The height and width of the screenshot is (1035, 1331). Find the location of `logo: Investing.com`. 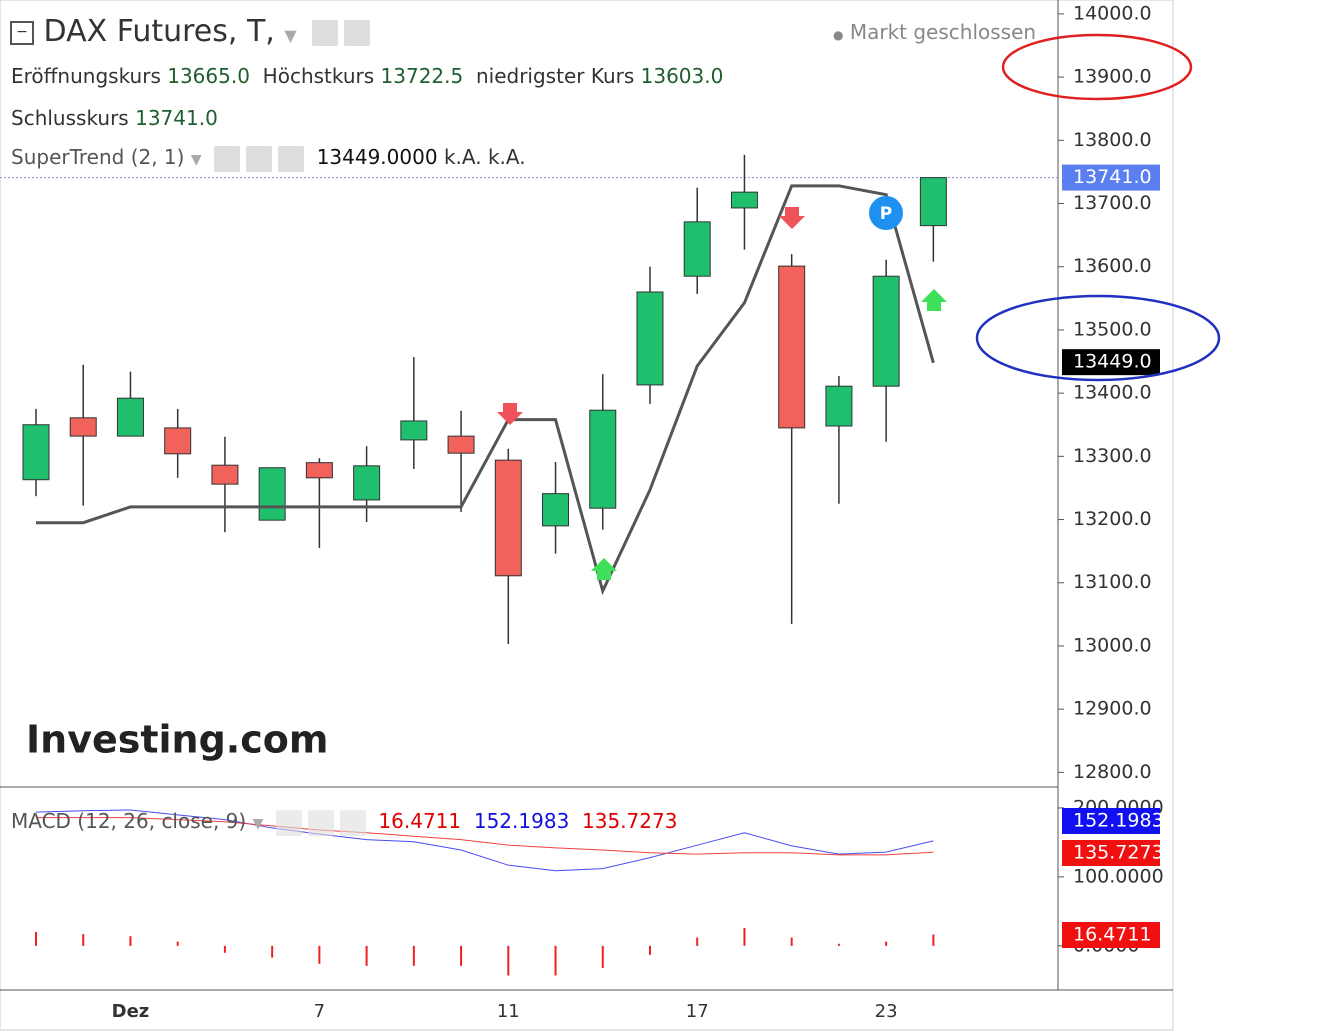

logo: Investing.com is located at coordinates (177, 740).